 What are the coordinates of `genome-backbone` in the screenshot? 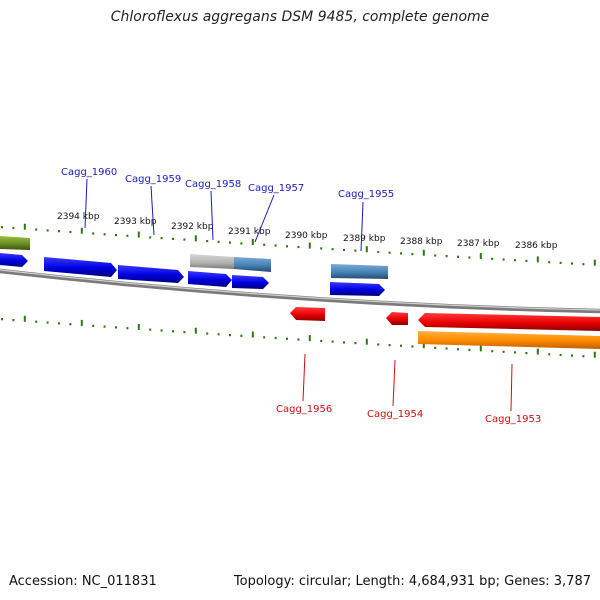 It's located at (300, 291).